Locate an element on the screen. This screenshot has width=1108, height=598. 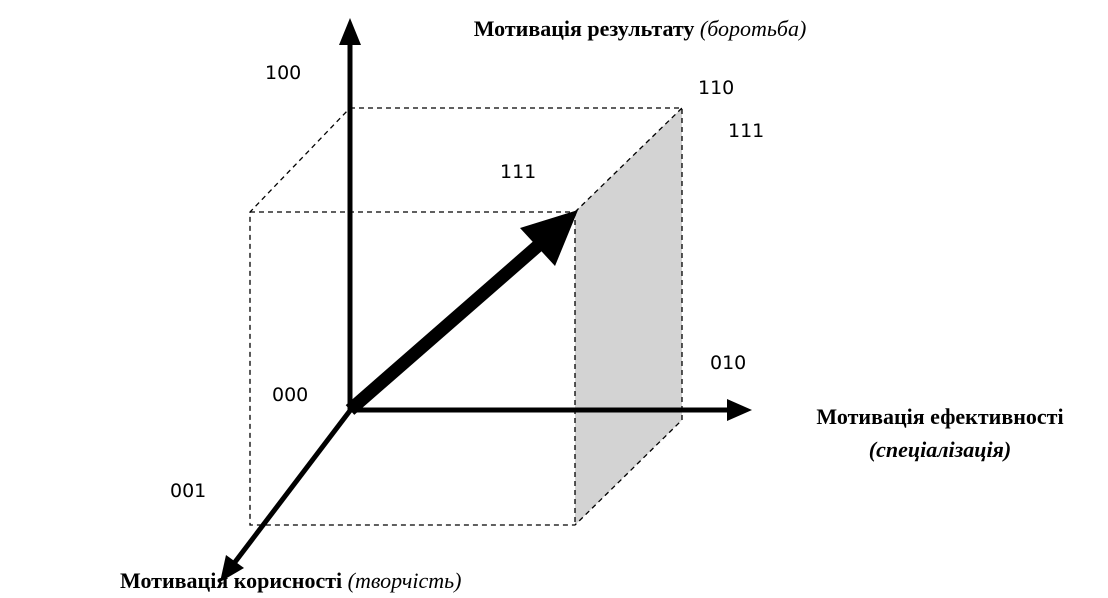
vertex-label: 100 is located at coordinates (283, 73).